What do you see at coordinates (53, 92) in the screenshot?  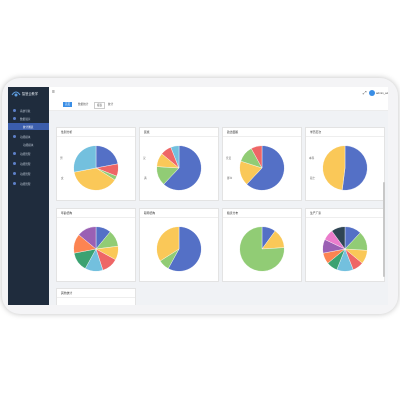 I see `menu-toggle-icon: ≡` at bounding box center [53, 92].